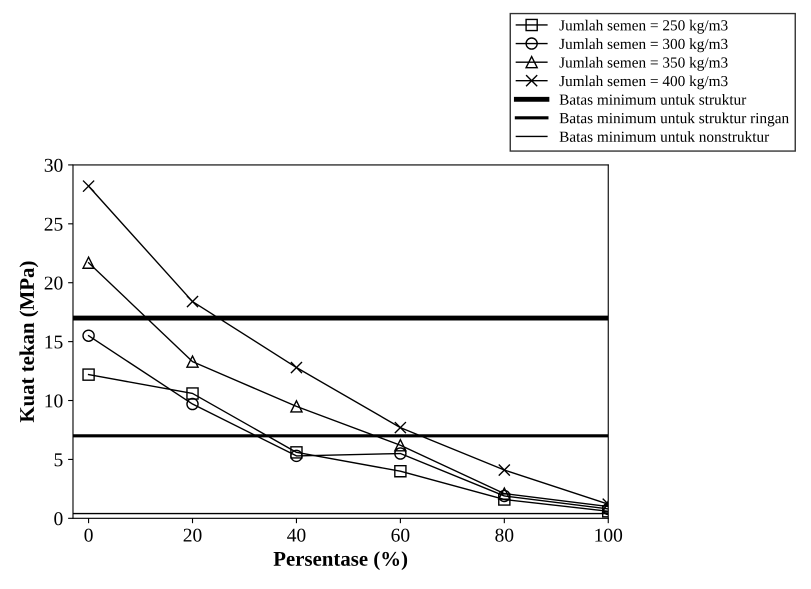  What do you see at coordinates (296, 535) in the screenshot?
I see `x-tick-label: 40` at bounding box center [296, 535].